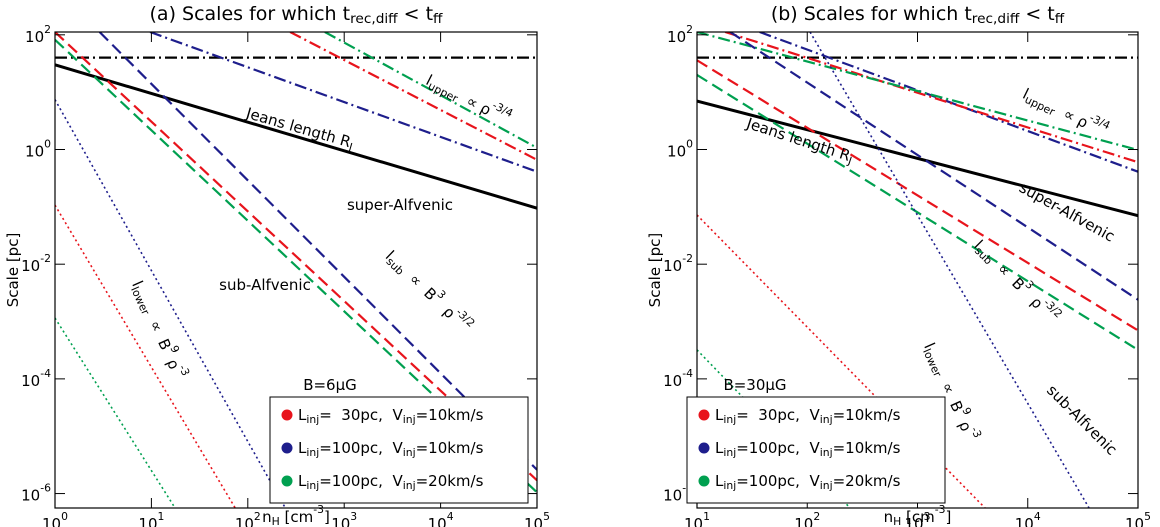 Image resolution: width=1160 pixels, height=527 pixels. What do you see at coordinates (867, 481) in the screenshot?
I see `text-part: =20km/s` at bounding box center [867, 481].